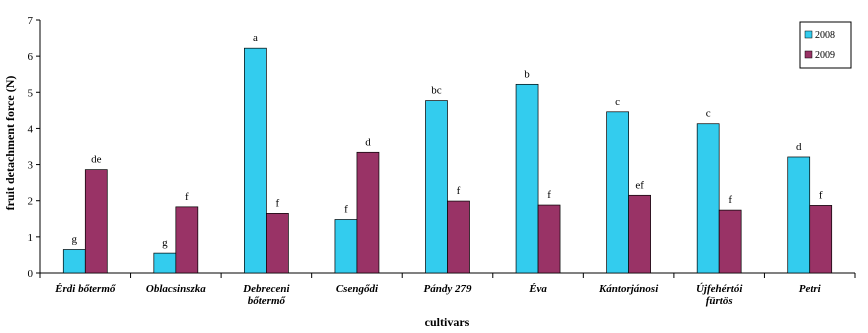 The height and width of the screenshot is (333, 868). Describe the element at coordinates (85, 289) in the screenshot. I see `x-category-label: Érdi bőtermő` at that location.